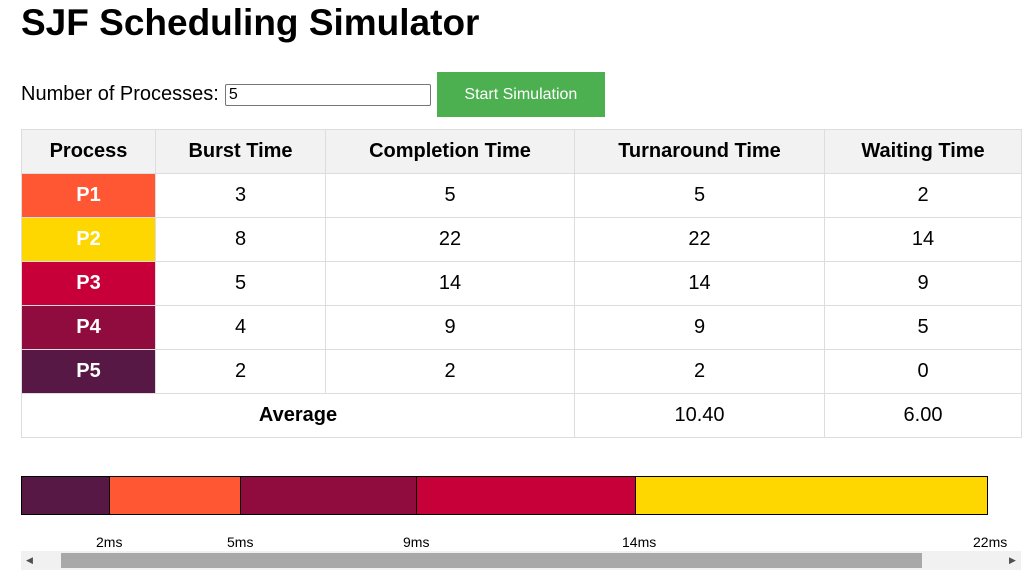 The image size is (1035, 572). What do you see at coordinates (923, 151) in the screenshot?
I see `header-waiting-time: Waiting Time` at bounding box center [923, 151].